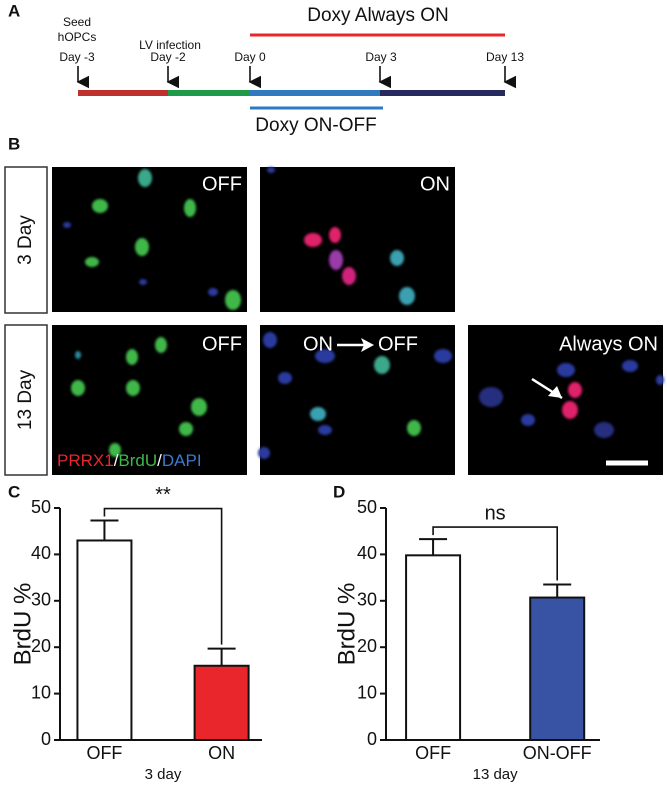 Image resolution: width=667 pixels, height=789 pixels. What do you see at coordinates (14, 143) in the screenshot?
I see `panel-label: B` at bounding box center [14, 143].